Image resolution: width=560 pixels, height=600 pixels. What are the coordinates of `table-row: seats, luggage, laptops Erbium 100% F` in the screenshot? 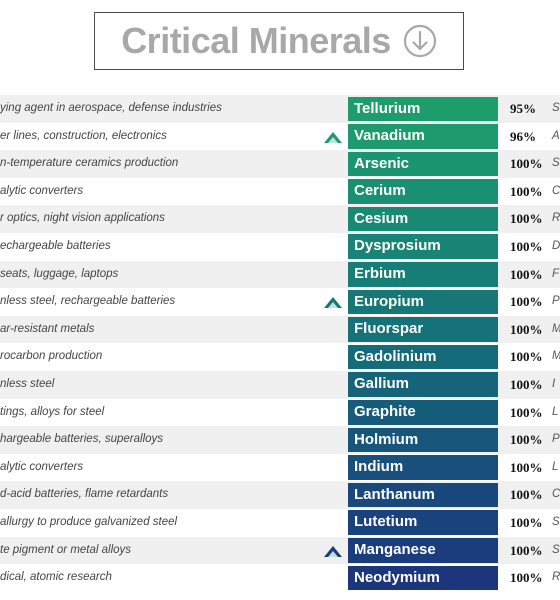 It's located at (280, 274).